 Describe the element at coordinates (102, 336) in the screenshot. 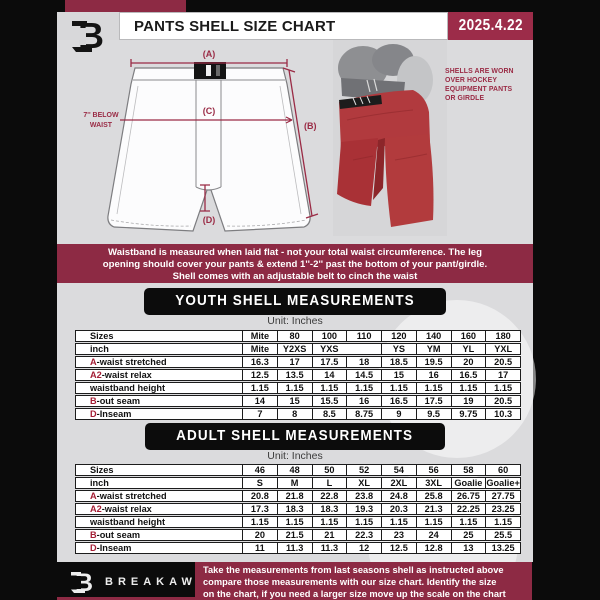

I see `row-label: Sizes` at that location.